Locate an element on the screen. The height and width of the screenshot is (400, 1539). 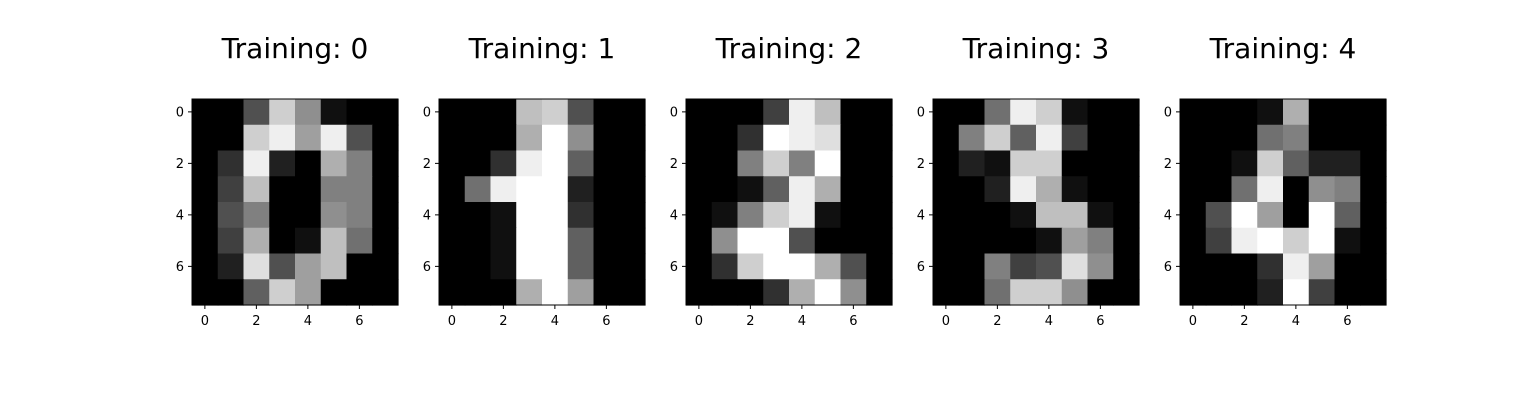
panel-title: Training: 0 is located at coordinates (295, 48).